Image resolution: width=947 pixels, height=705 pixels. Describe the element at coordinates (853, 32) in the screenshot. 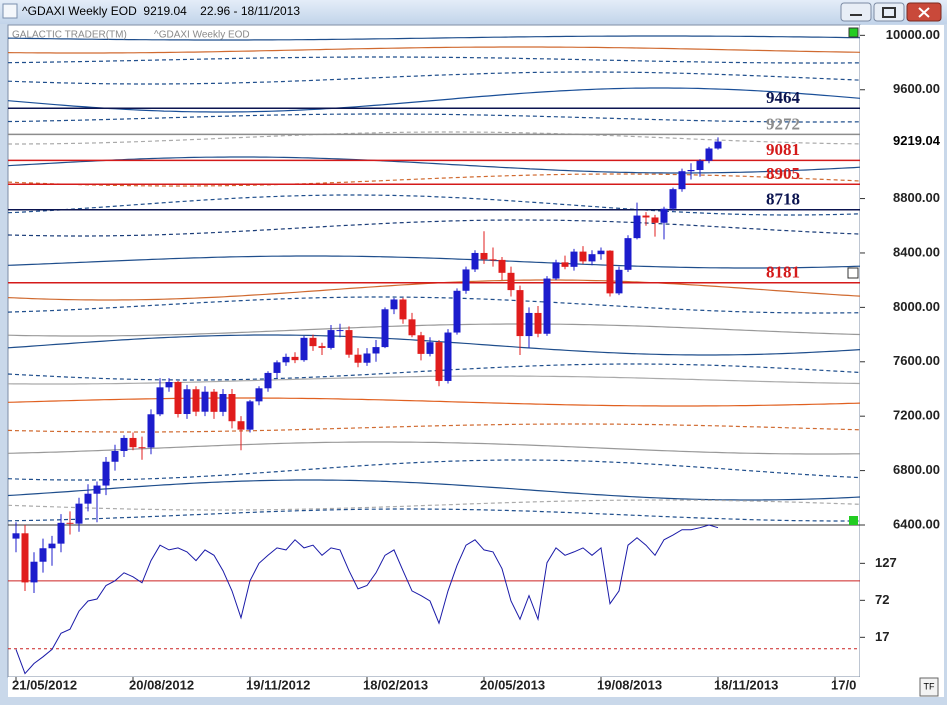

I see `marker-top` at that location.